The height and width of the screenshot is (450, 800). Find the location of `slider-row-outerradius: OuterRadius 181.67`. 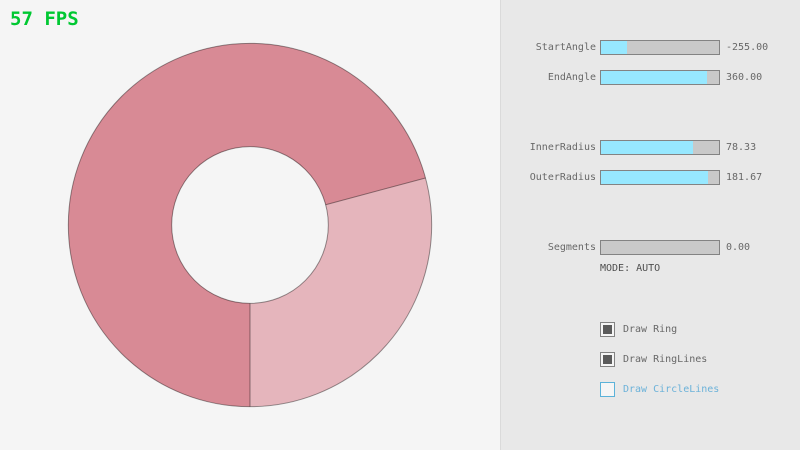

slider-row-outerradius: OuterRadius 181.67 is located at coordinates (400, 177).